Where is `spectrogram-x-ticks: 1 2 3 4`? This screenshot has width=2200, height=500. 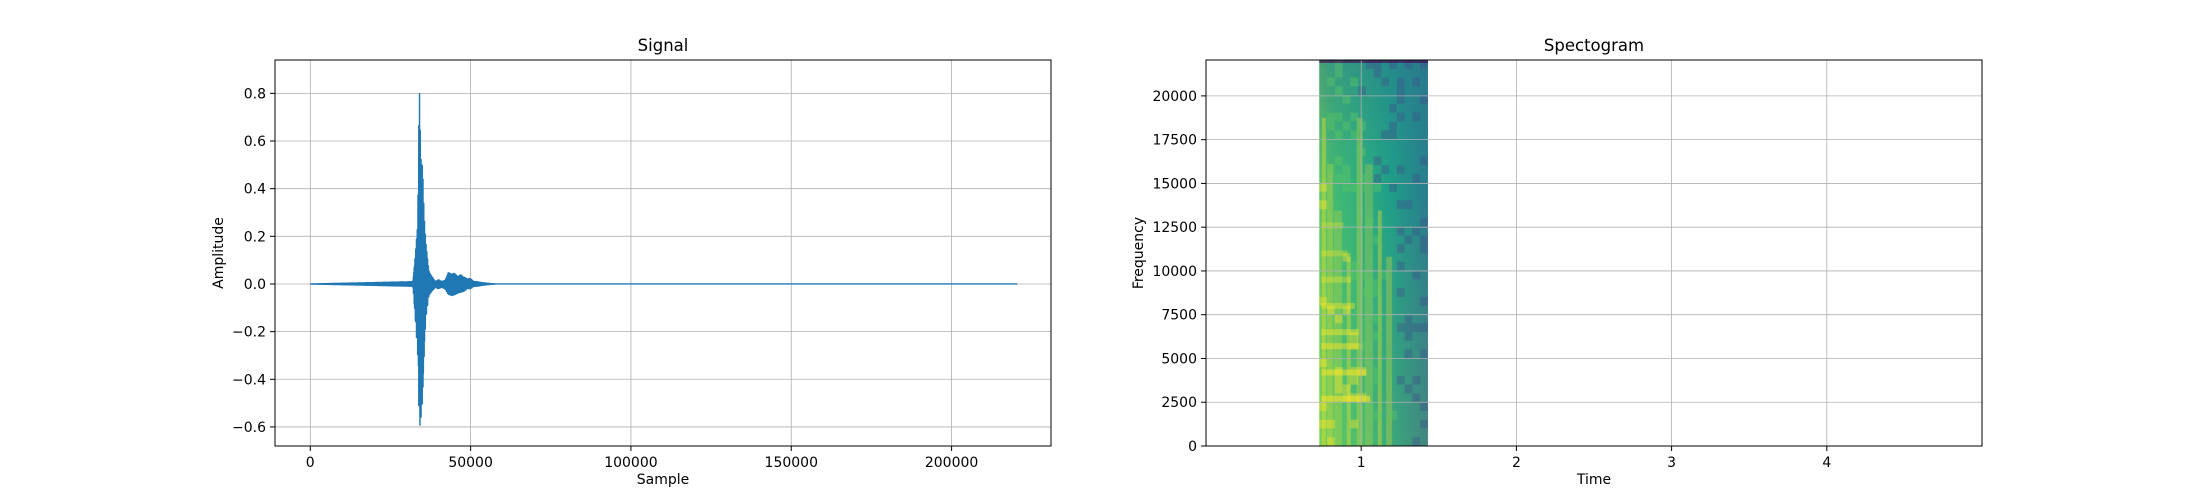
spectrogram-x-ticks: 1 2 3 4 is located at coordinates (1594, 458).